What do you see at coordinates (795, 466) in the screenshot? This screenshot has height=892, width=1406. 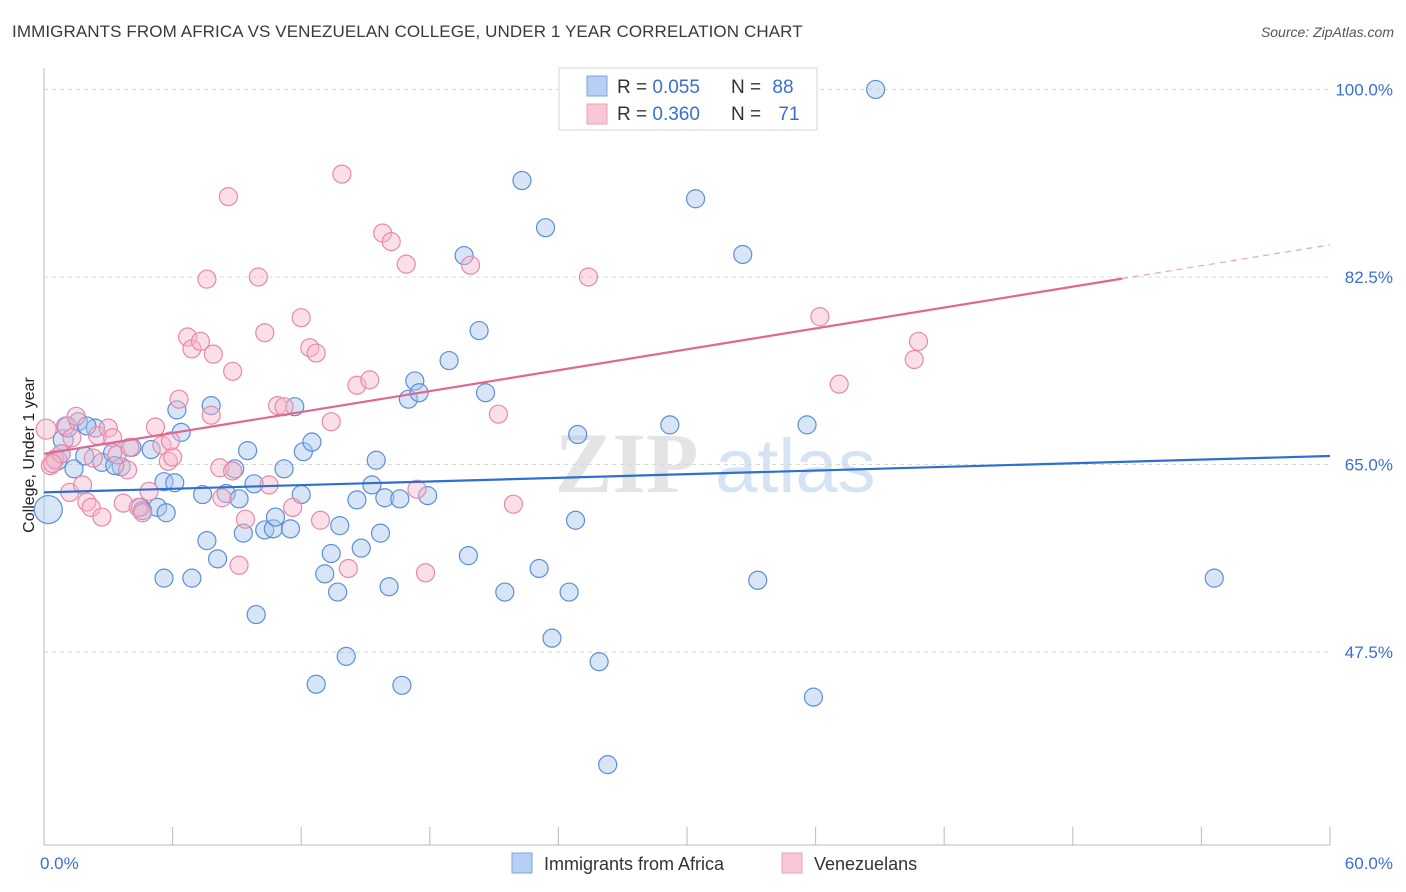 I see `watermark-atlas: atlas` at bounding box center [795, 466].